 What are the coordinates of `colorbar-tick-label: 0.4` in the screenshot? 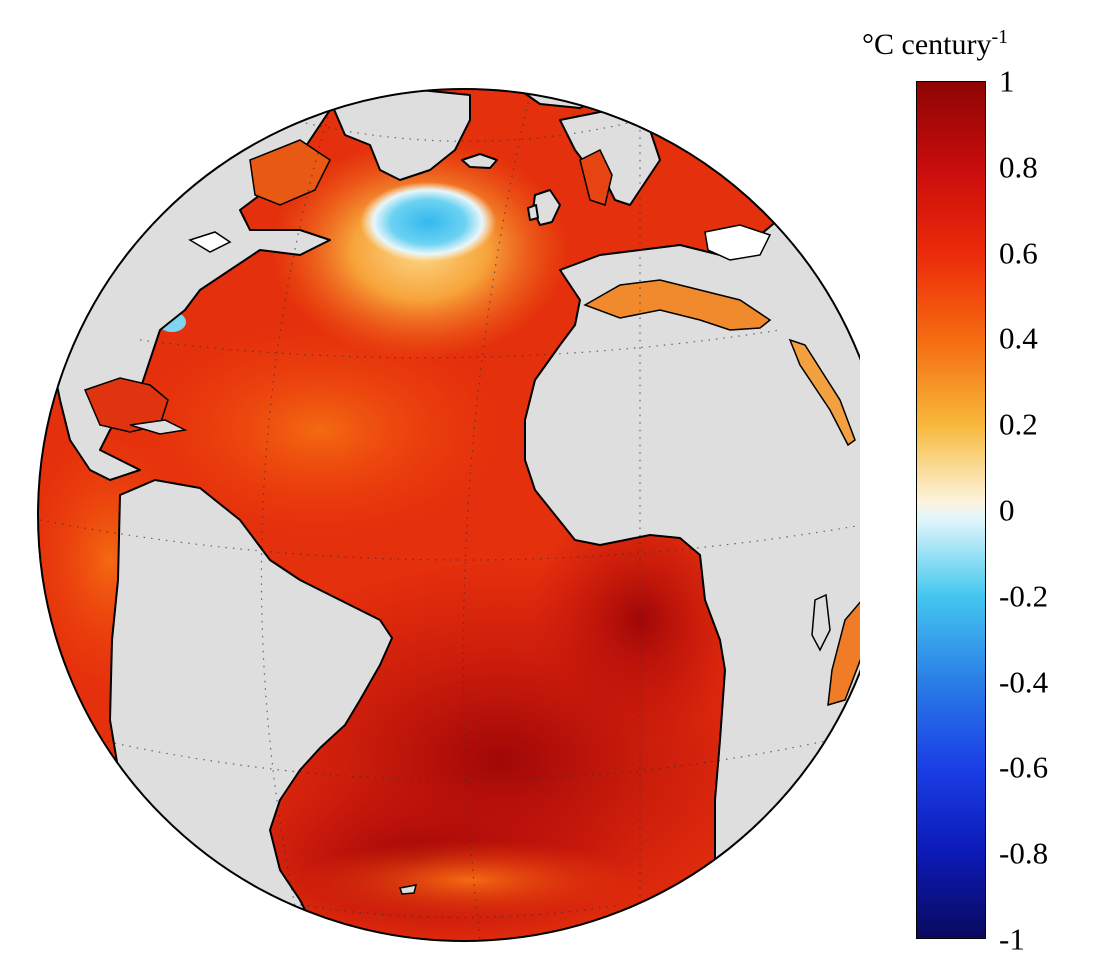 It's located at (1018, 338).